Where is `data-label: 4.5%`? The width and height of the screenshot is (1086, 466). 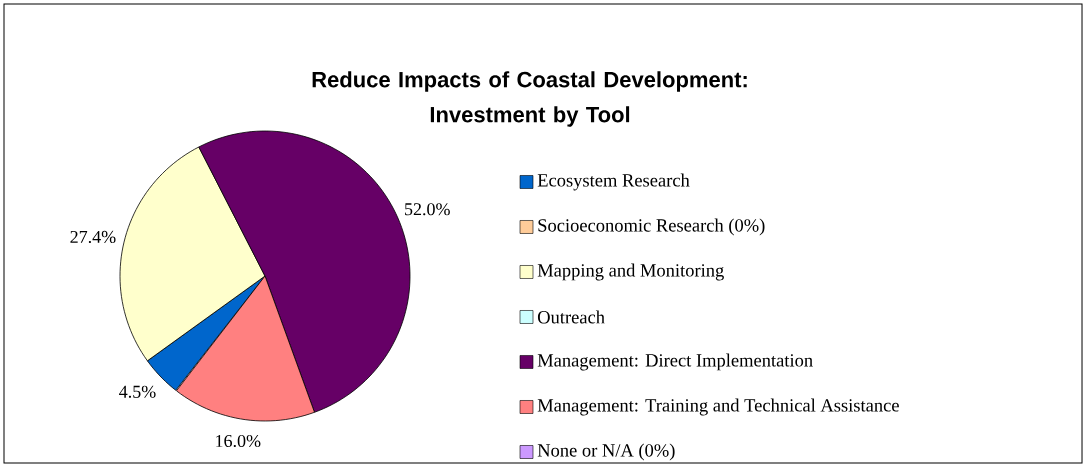
data-label: 4.5% is located at coordinates (137, 391).